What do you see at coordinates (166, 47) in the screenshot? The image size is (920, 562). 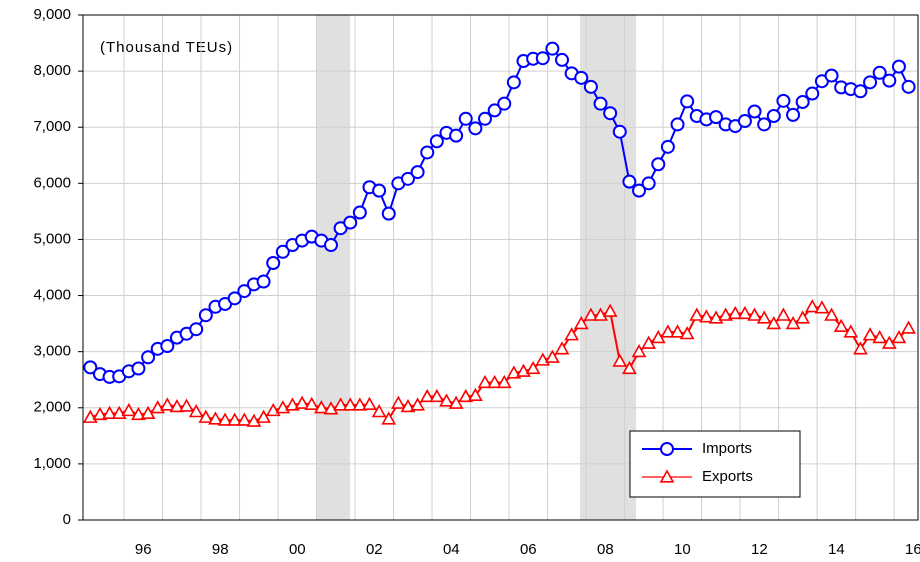 I see `unit-annotation: (Thousand TEUs)` at bounding box center [166, 47].